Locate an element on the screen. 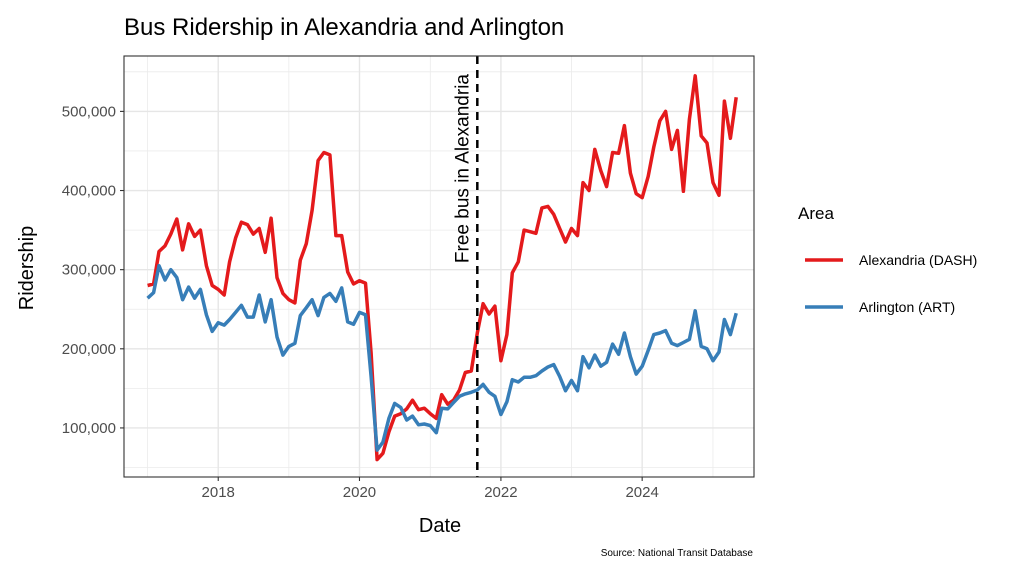 The height and width of the screenshot is (576, 1024). x-axis-title: Date is located at coordinates (440, 526).